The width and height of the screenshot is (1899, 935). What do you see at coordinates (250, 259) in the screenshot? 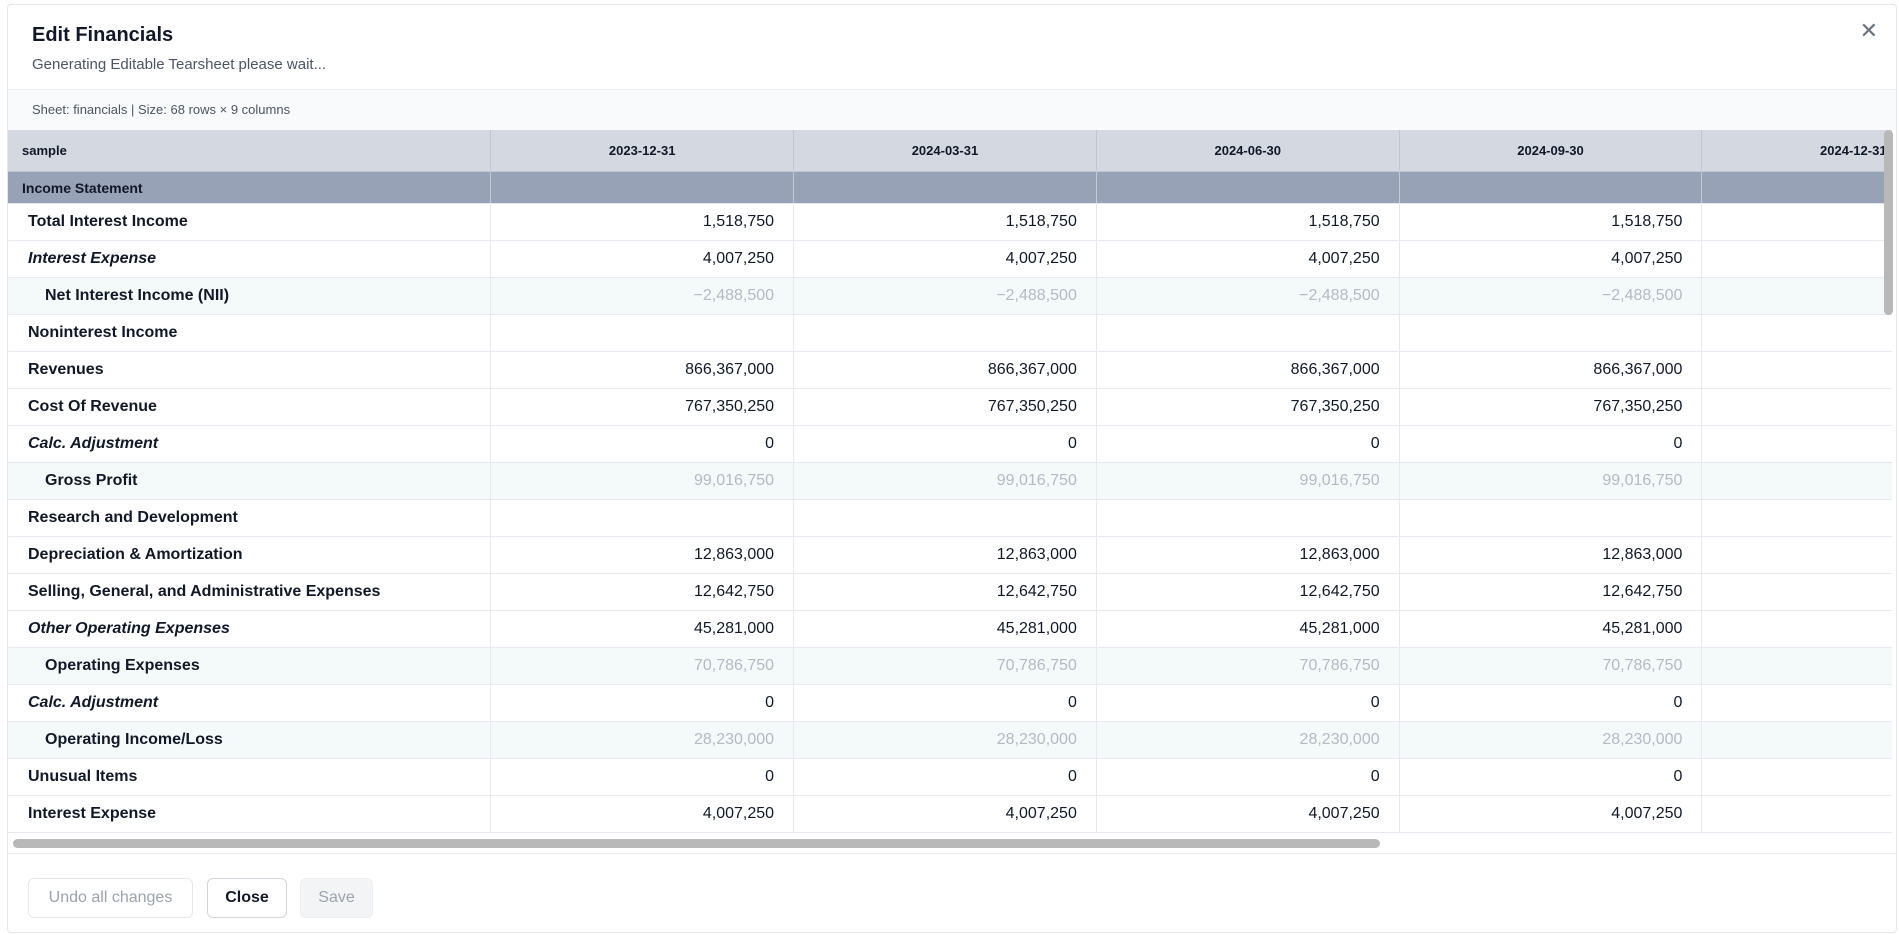
I see `row-label: Interest Expense` at bounding box center [250, 259].